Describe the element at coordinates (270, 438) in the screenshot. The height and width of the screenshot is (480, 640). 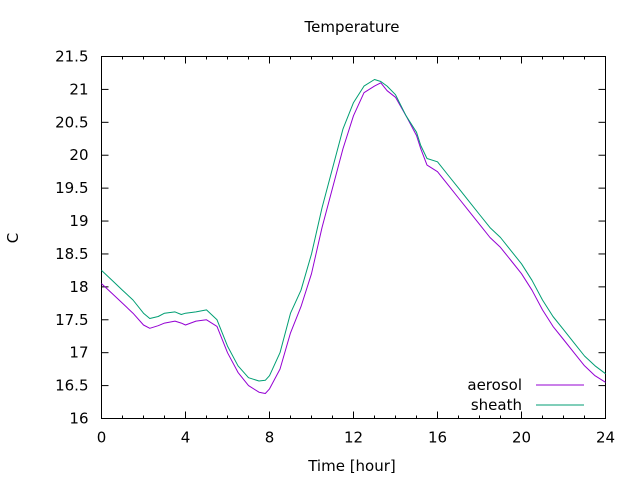
I see `x-tick-label: 8` at that location.